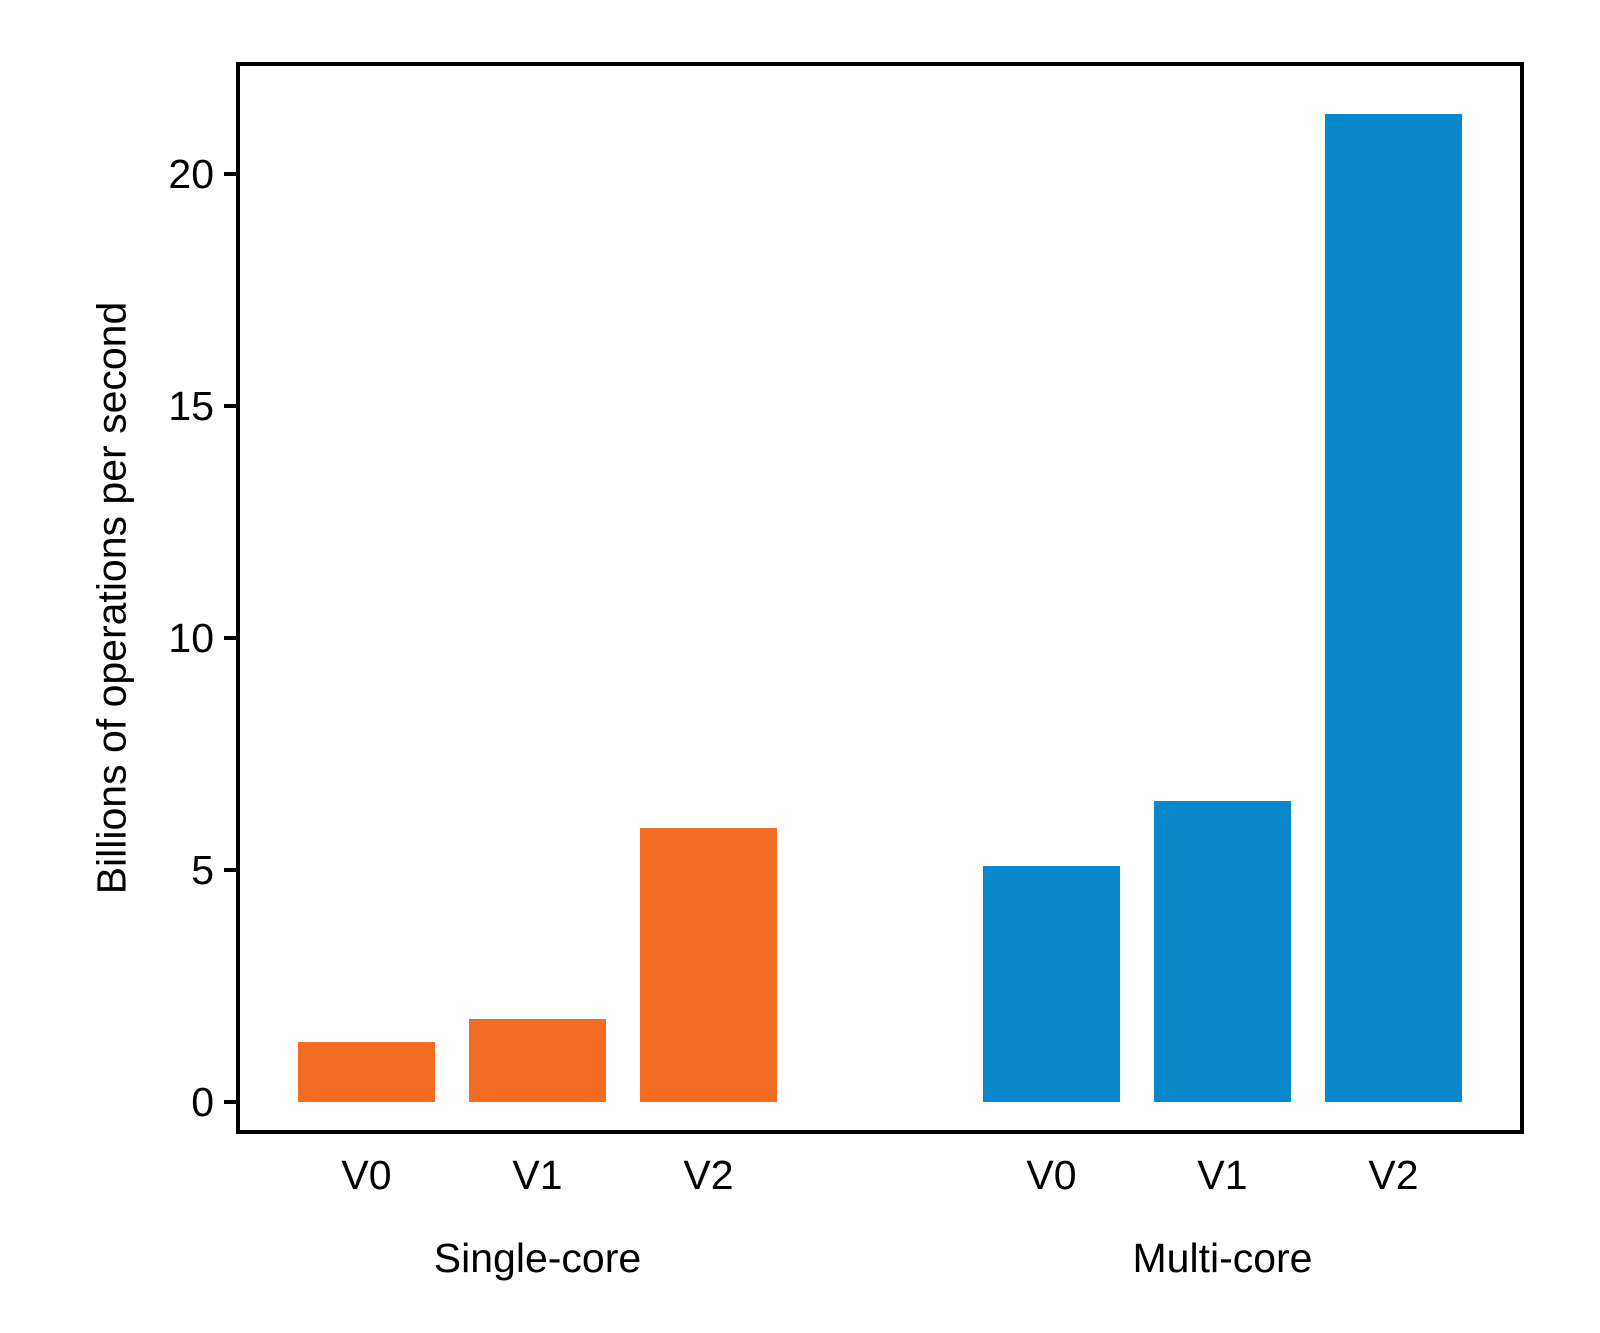 The height and width of the screenshot is (1333, 1600). Describe the element at coordinates (366, 1175) in the screenshot. I see `x-tick-label-single-core-v0: V0` at that location.